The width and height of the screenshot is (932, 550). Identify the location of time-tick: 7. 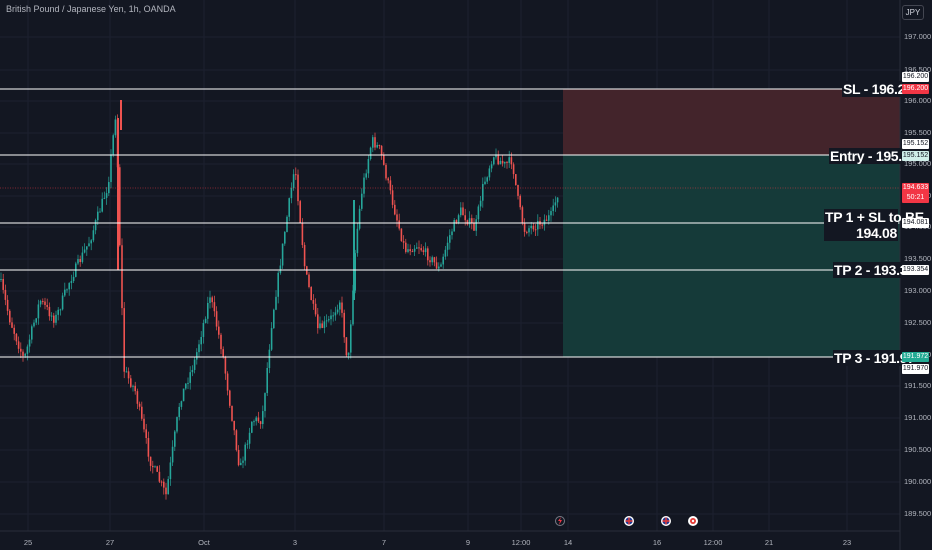
(384, 542).